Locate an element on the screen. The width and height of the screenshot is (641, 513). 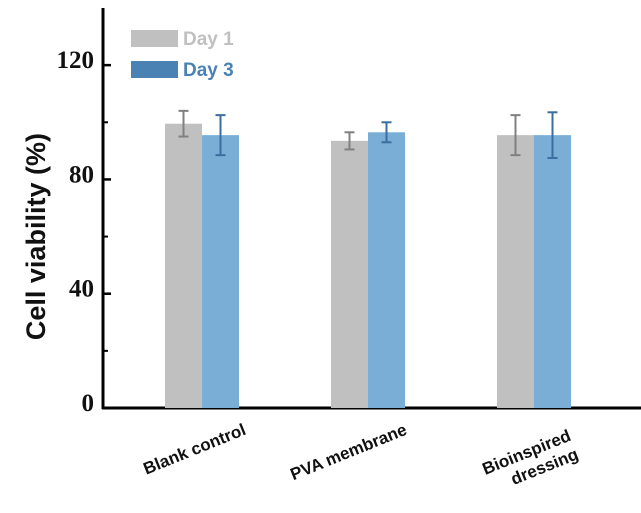
y-tick-label: 0 is located at coordinates (88, 403).